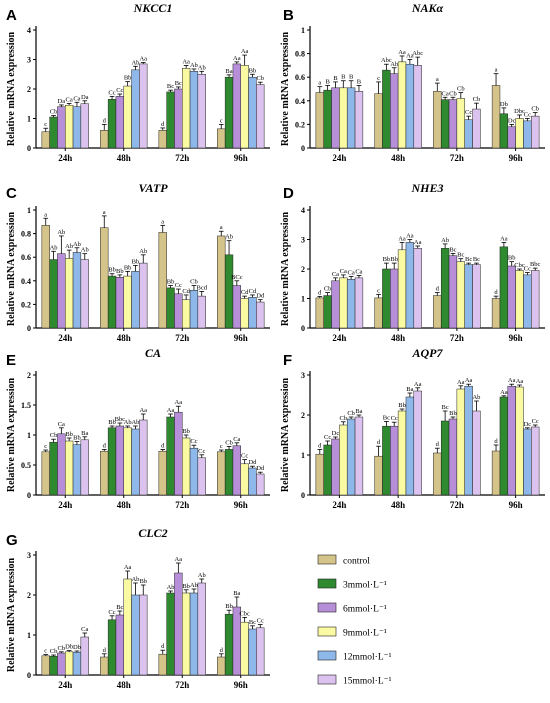 This screenshot has height=703, width=550. Describe the element at coordinates (29, 328) in the screenshot. I see `y-tick-label: 0` at that location.